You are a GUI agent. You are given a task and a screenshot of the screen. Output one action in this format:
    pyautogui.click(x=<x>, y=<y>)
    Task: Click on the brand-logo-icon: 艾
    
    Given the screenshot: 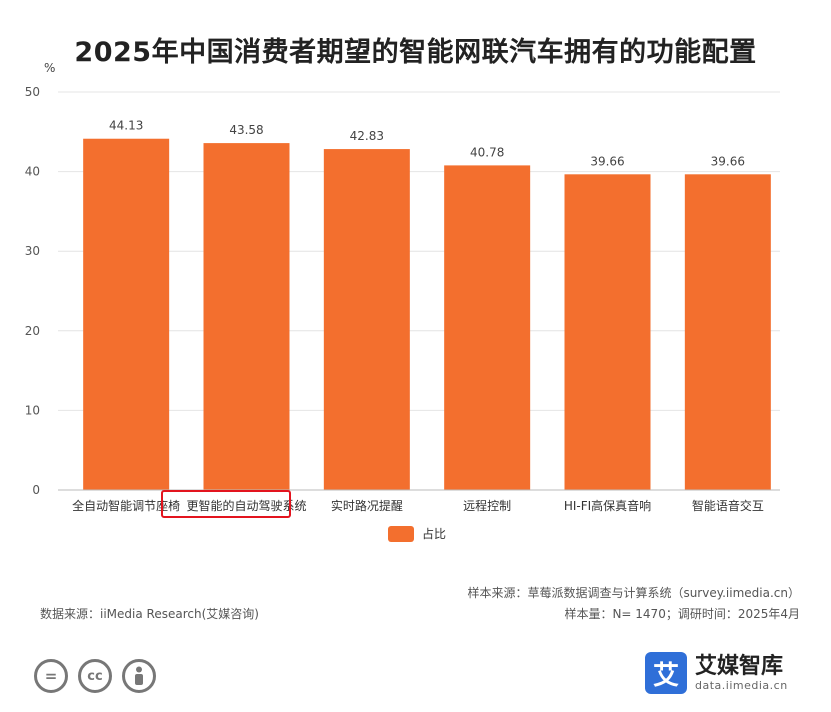 What is the action you would take?
    pyautogui.click(x=666, y=673)
    